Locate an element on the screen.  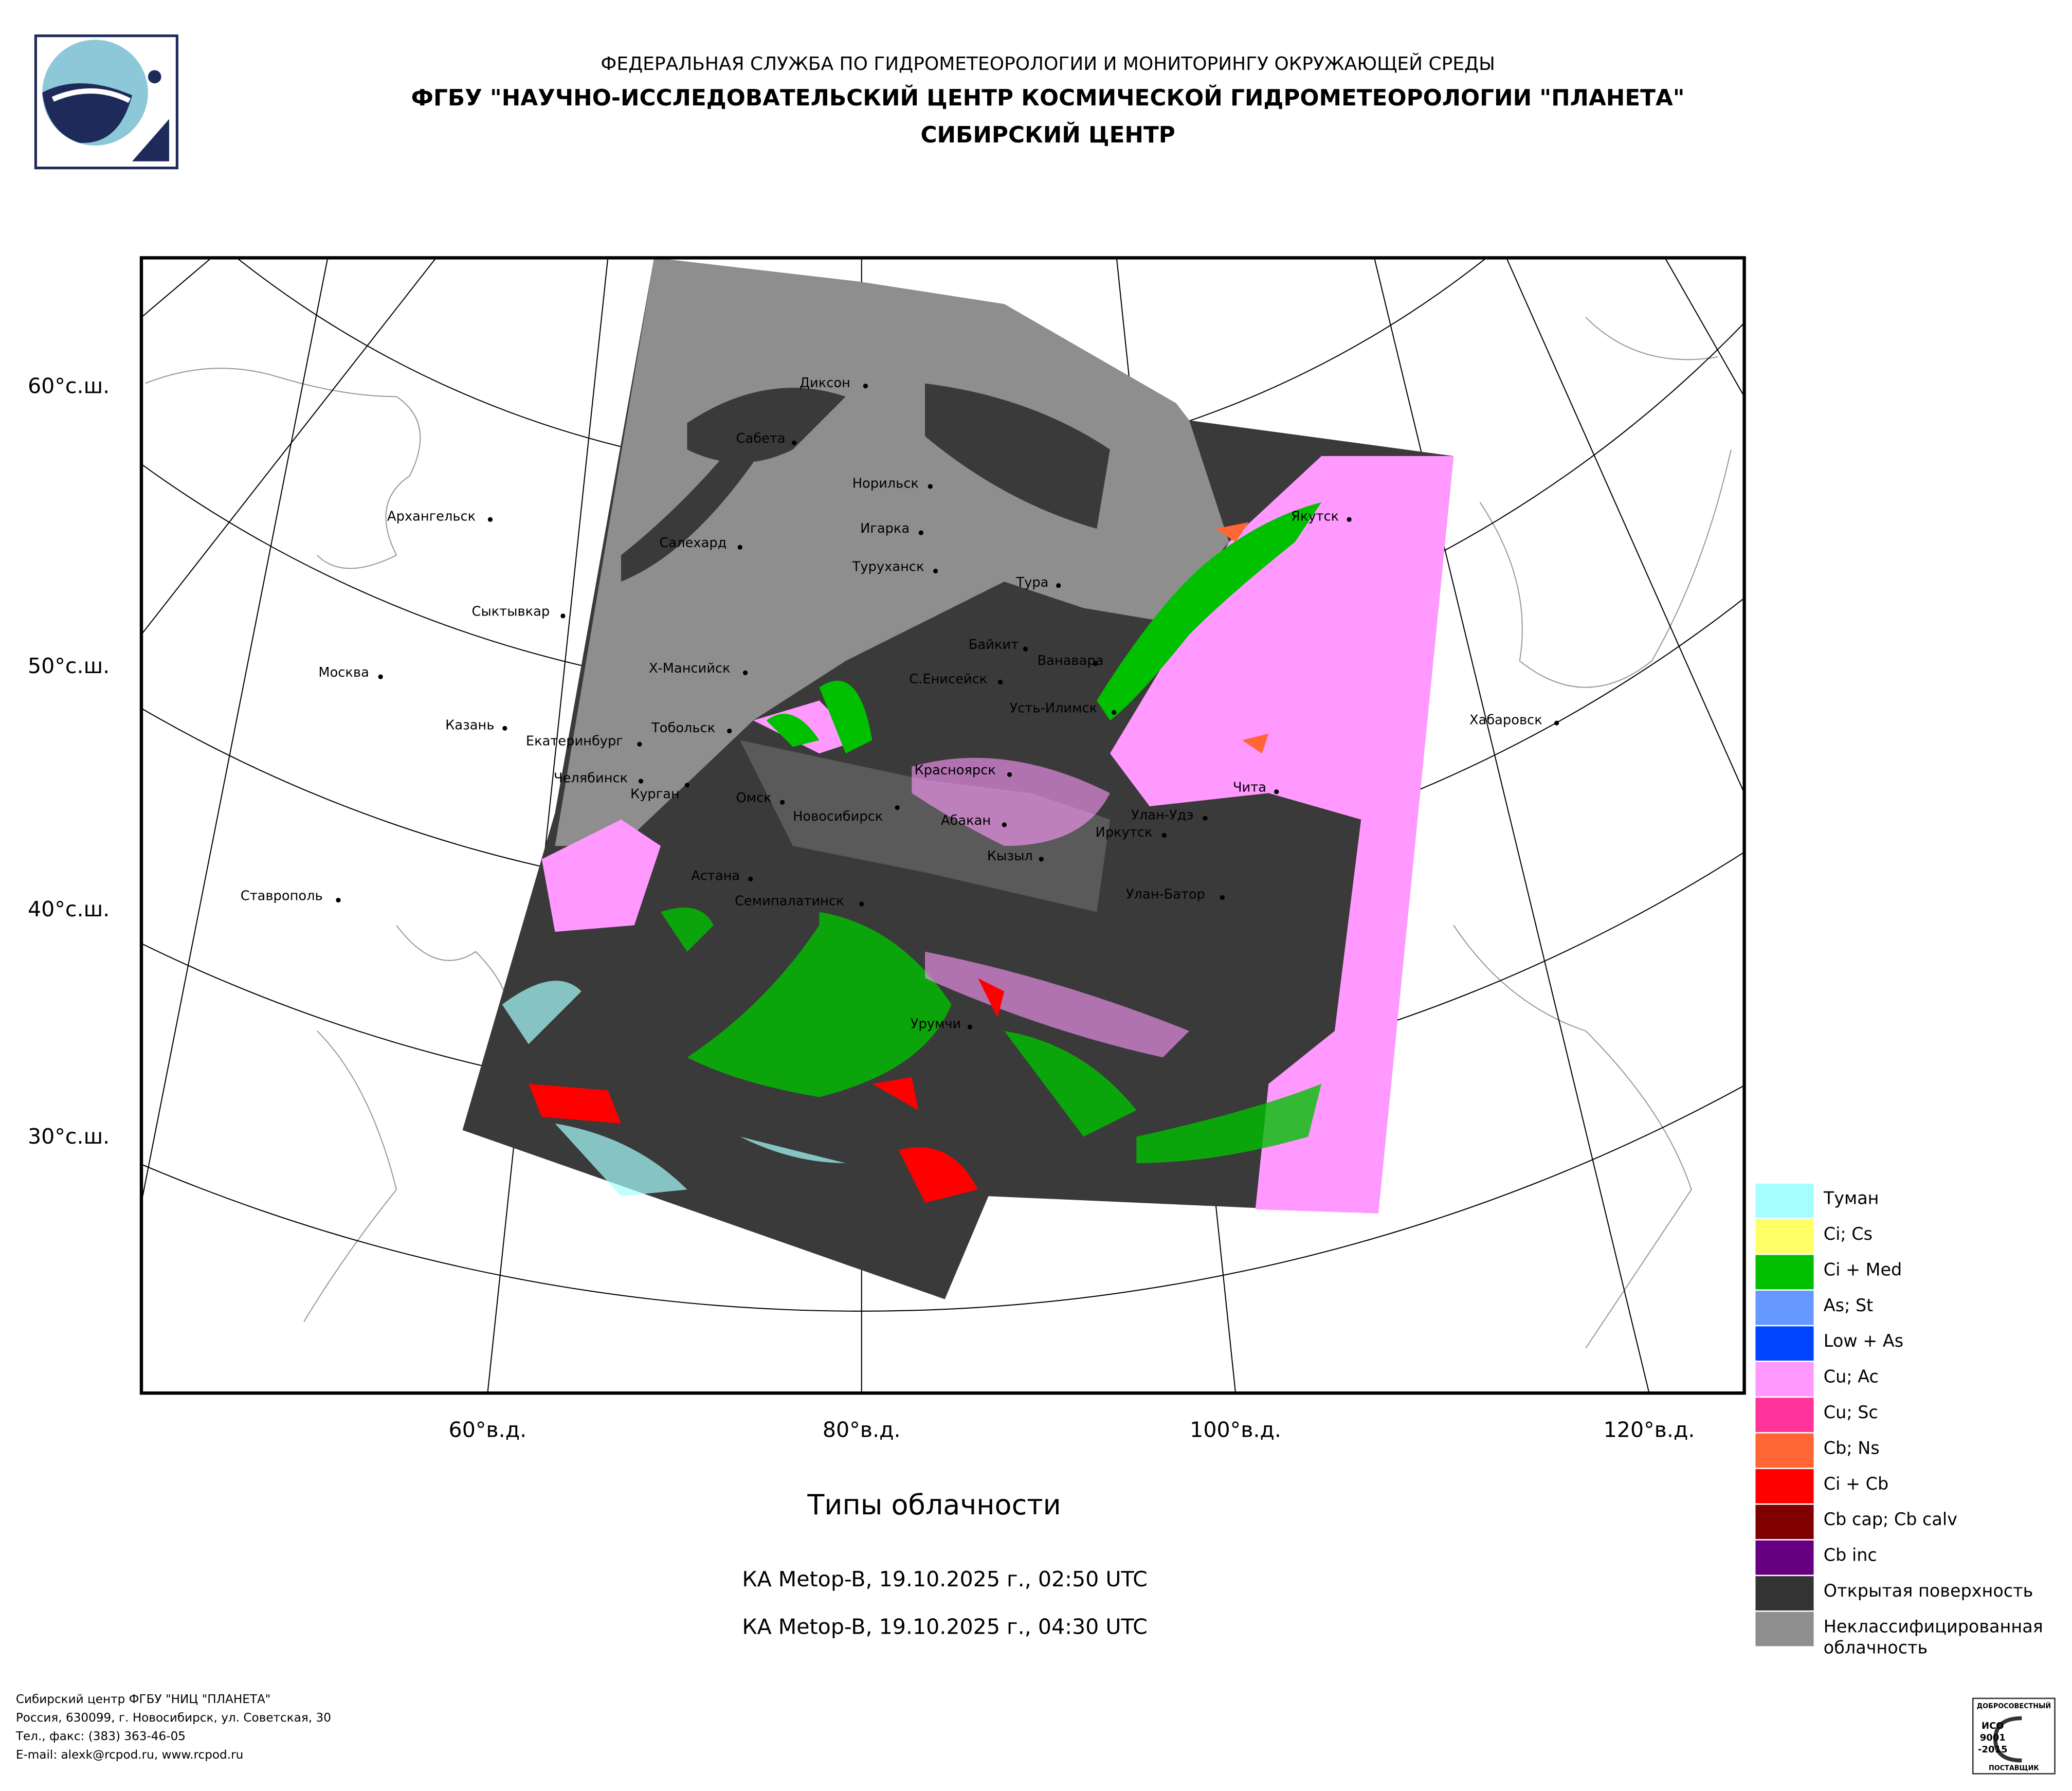
legend-label: Неклассифицированная облачность is located at coordinates (1933, 1638).